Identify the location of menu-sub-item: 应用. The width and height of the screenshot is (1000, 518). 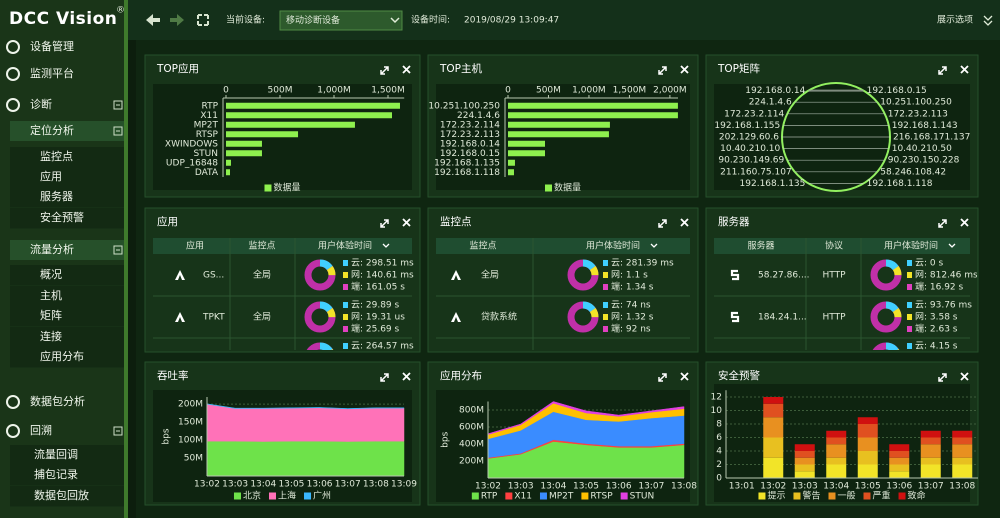
(51, 176).